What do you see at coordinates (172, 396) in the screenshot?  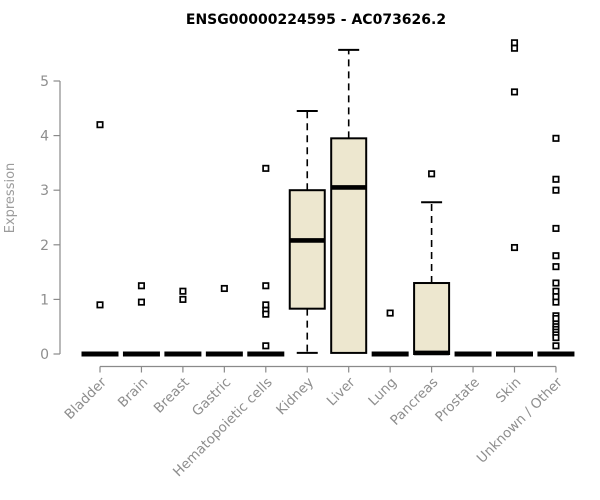 I see `x-tick-label-breast: Breast` at bounding box center [172, 396].